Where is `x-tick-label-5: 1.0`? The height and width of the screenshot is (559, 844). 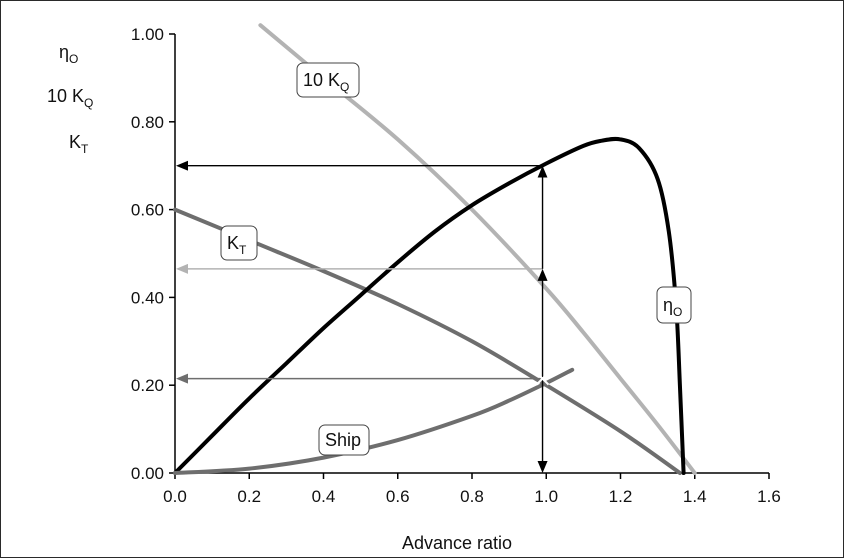
x-tick-label-5: 1.0 is located at coordinates (546, 496).